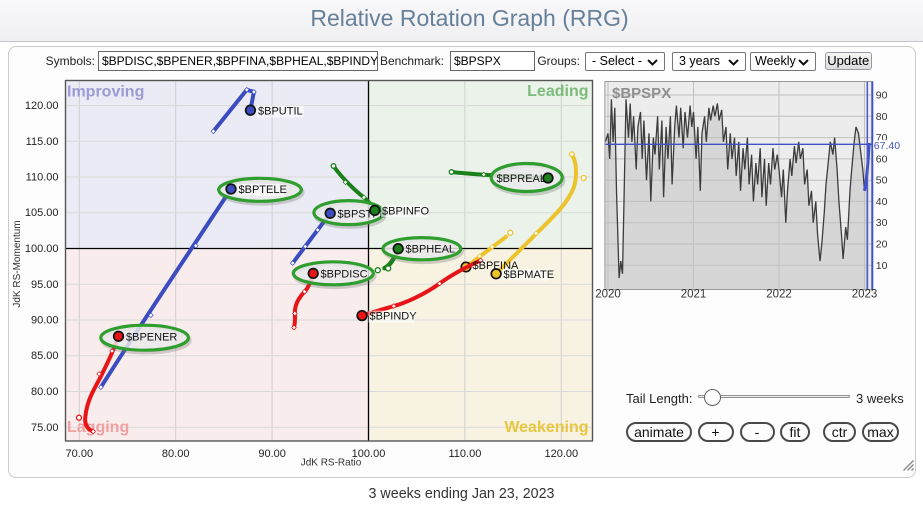  I want to click on svg-text: 80, so click(882, 117).